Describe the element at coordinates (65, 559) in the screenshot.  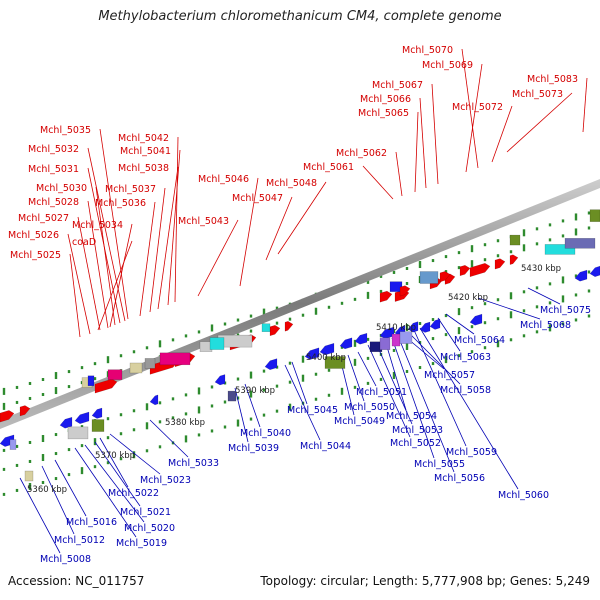
I see `gene-label-reverse: Mchl_5008` at that location.